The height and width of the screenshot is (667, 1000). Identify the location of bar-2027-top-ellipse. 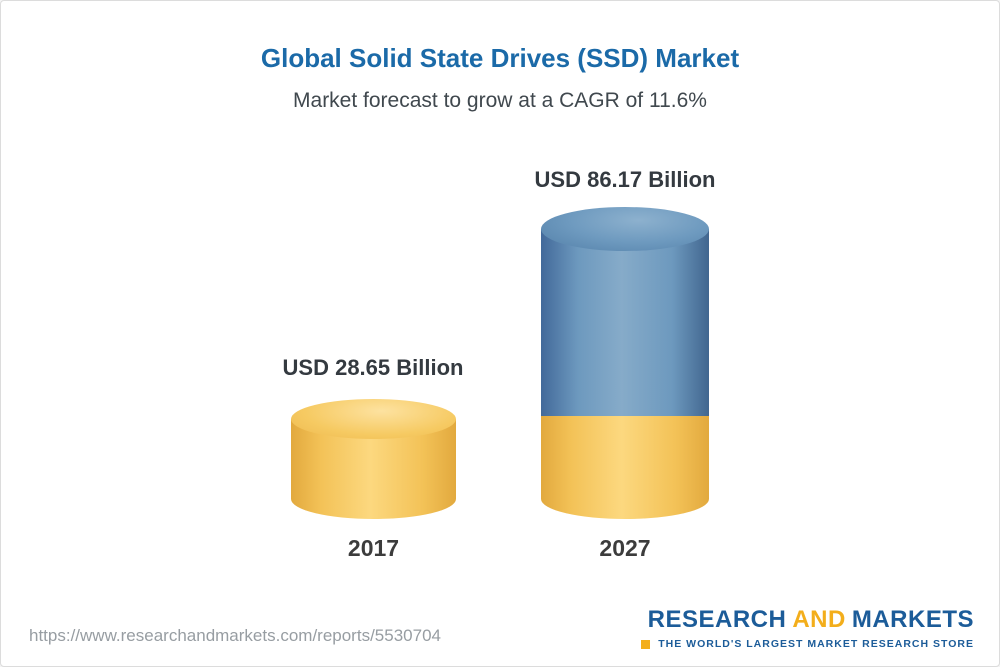
(625, 229).